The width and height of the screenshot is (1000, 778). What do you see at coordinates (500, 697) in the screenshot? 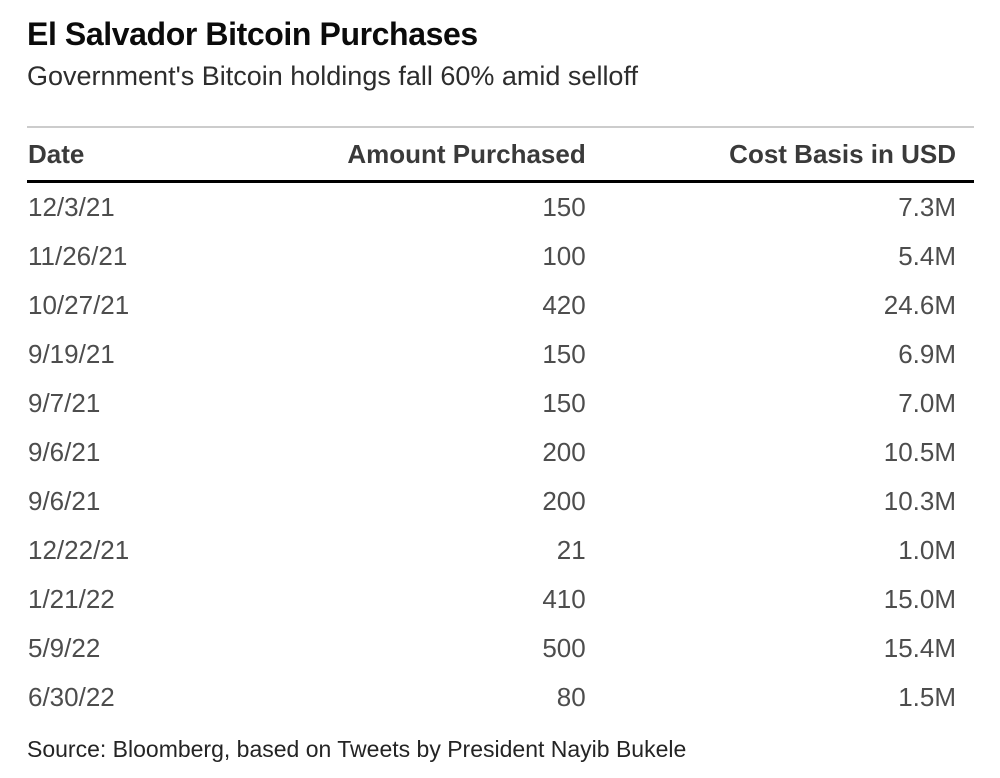
I see `table-row: 6/30/22 80 1.5M` at bounding box center [500, 697].